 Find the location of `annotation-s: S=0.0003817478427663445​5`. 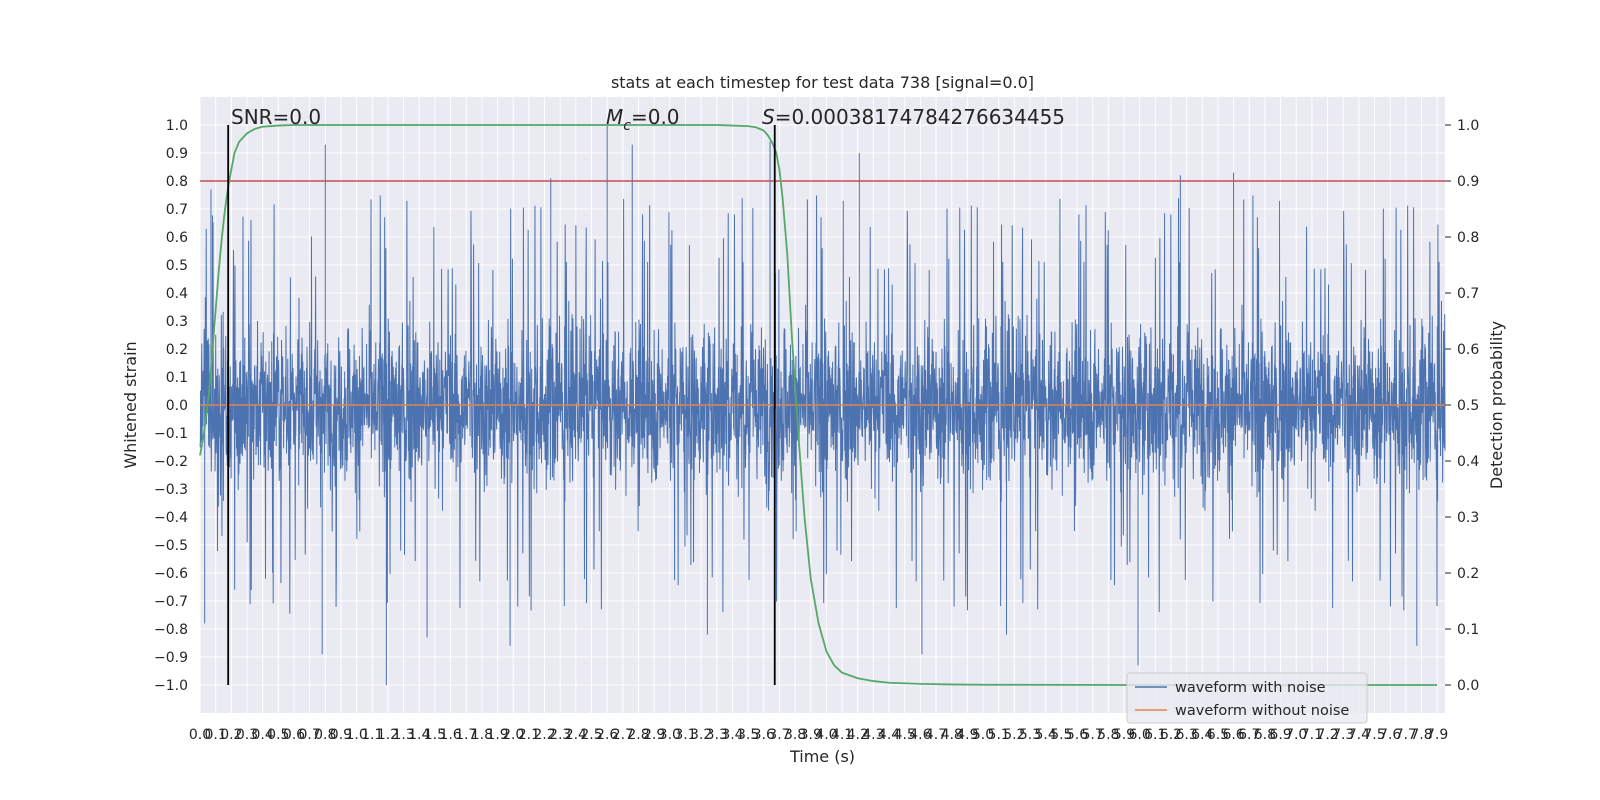

annotation-s: S=0.0003817478427663445​5 is located at coordinates (913, 117).